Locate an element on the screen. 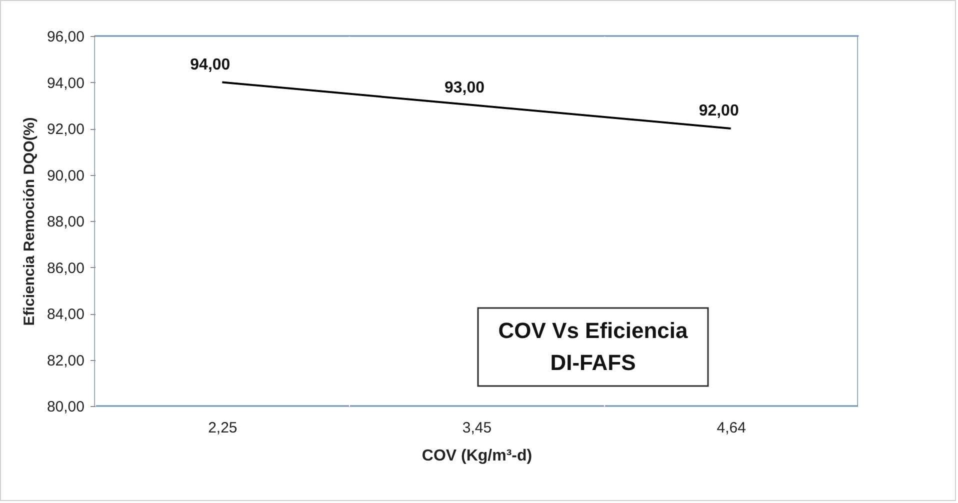 This screenshot has height=503, width=958. y-tick-label: 92,00 is located at coordinates (65, 129).